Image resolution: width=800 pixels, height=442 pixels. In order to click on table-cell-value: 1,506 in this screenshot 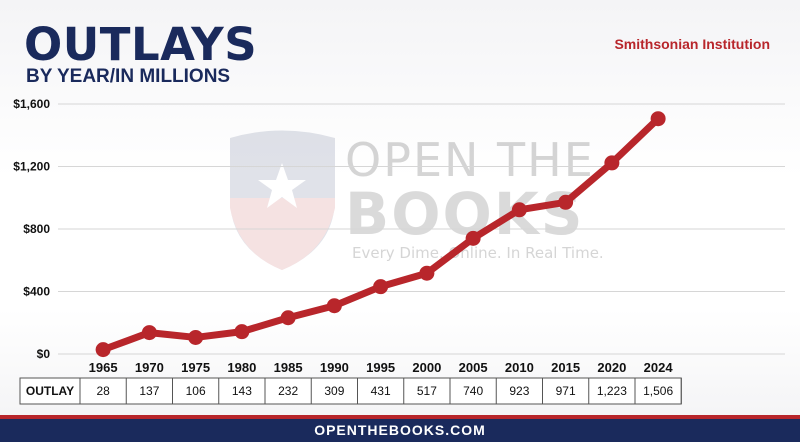, I will do `click(658, 391)`.